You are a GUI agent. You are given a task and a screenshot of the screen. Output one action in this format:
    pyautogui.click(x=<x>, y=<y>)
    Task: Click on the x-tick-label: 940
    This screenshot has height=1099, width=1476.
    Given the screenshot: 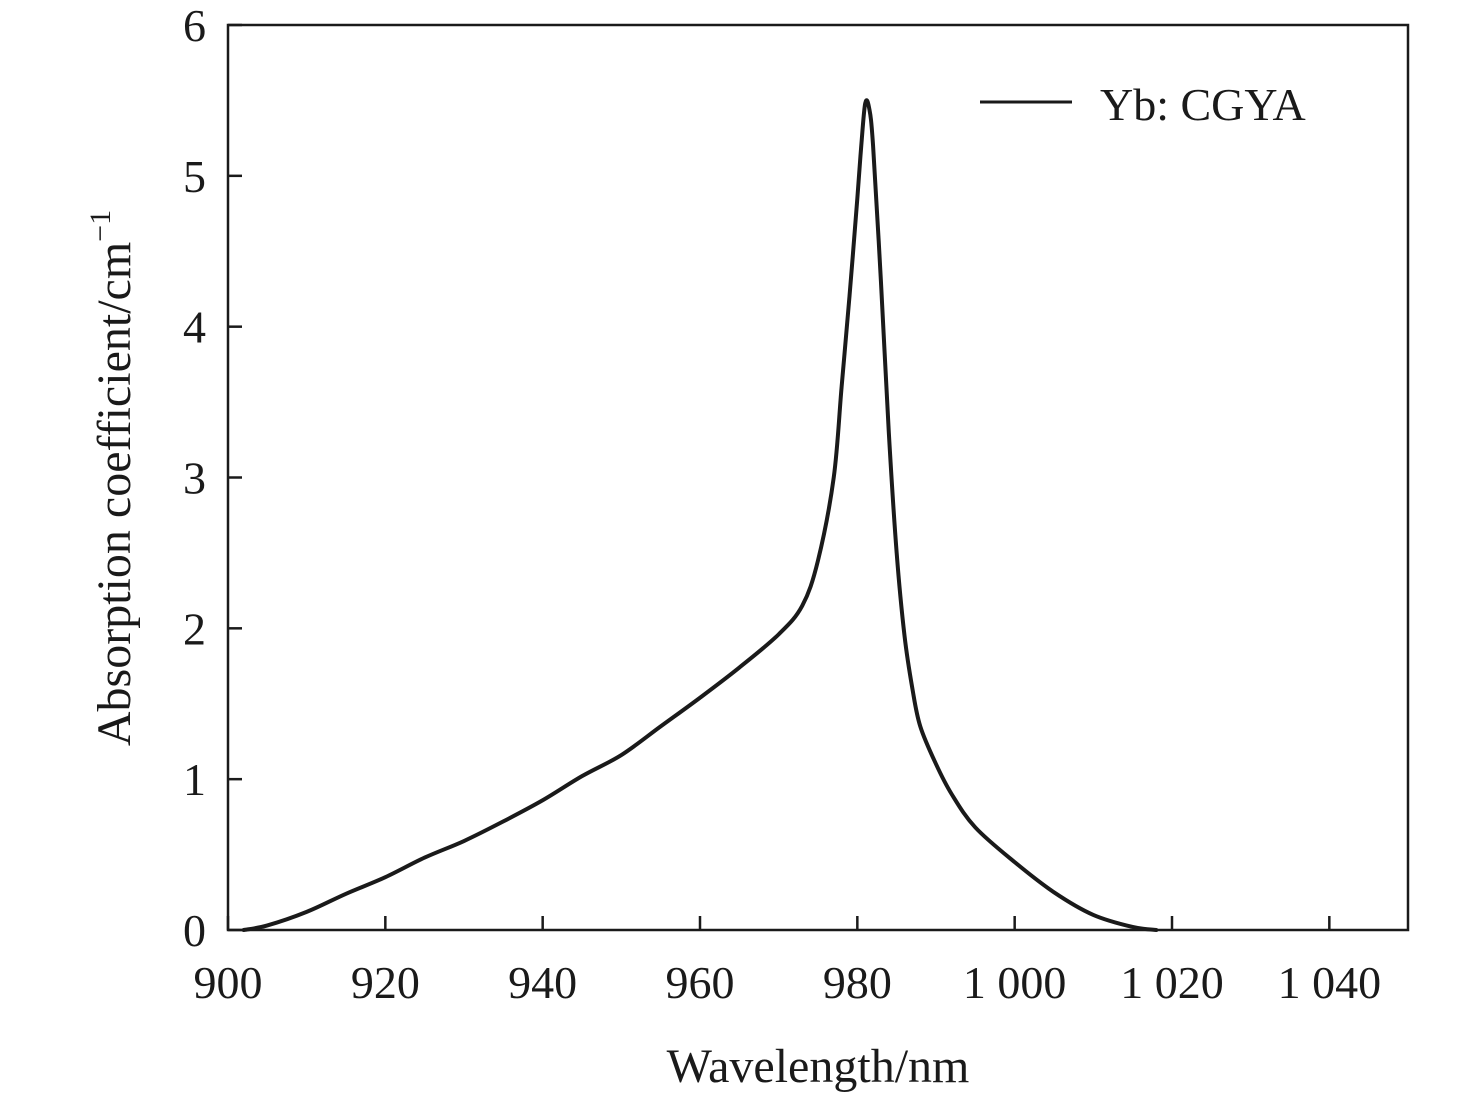 What is the action you would take?
    pyautogui.click(x=542, y=982)
    